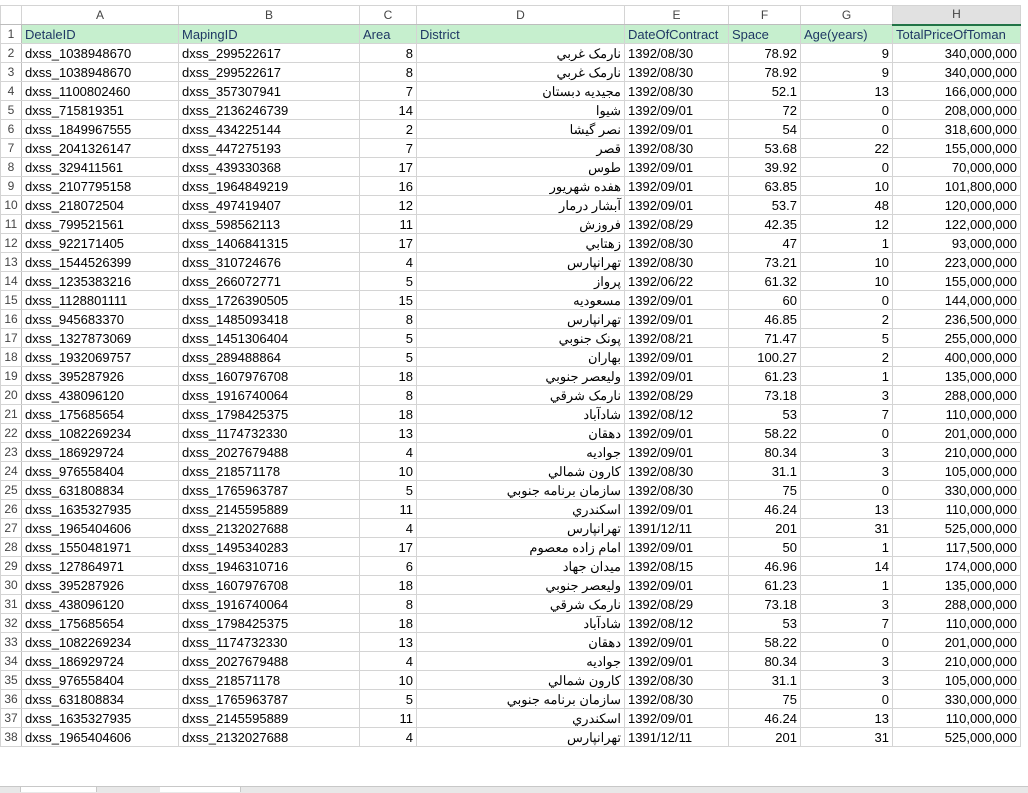  What do you see at coordinates (676, 414) in the screenshot?
I see `cell: 1392/08/12` at bounding box center [676, 414].